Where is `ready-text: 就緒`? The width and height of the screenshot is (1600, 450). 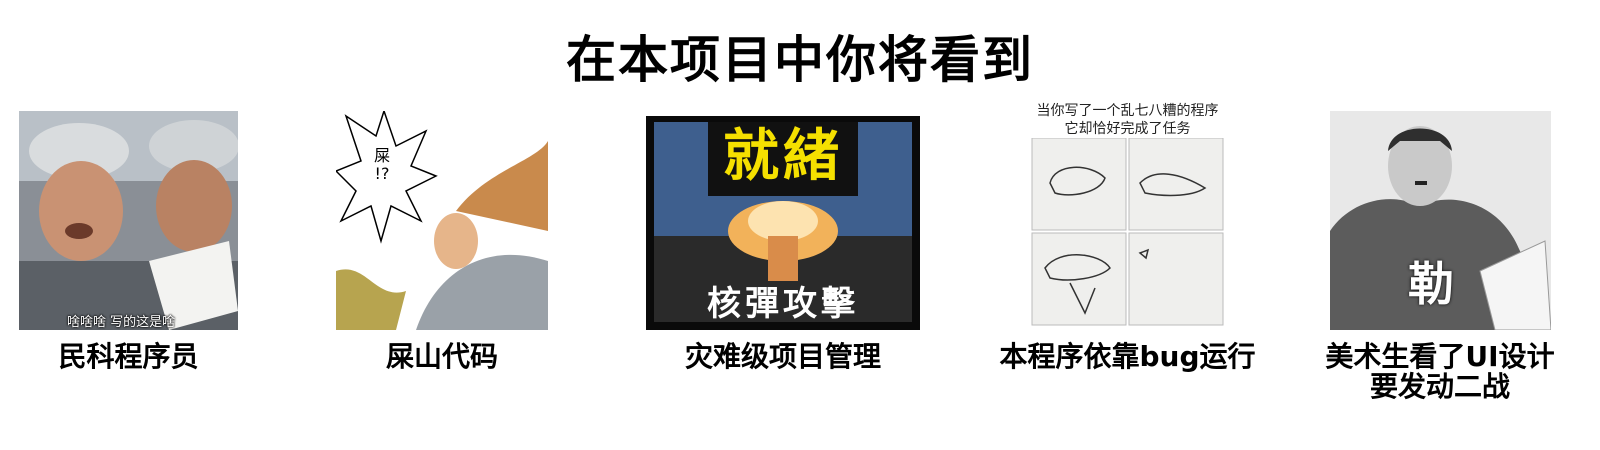
ready-text: 就緒 is located at coordinates (783, 156).